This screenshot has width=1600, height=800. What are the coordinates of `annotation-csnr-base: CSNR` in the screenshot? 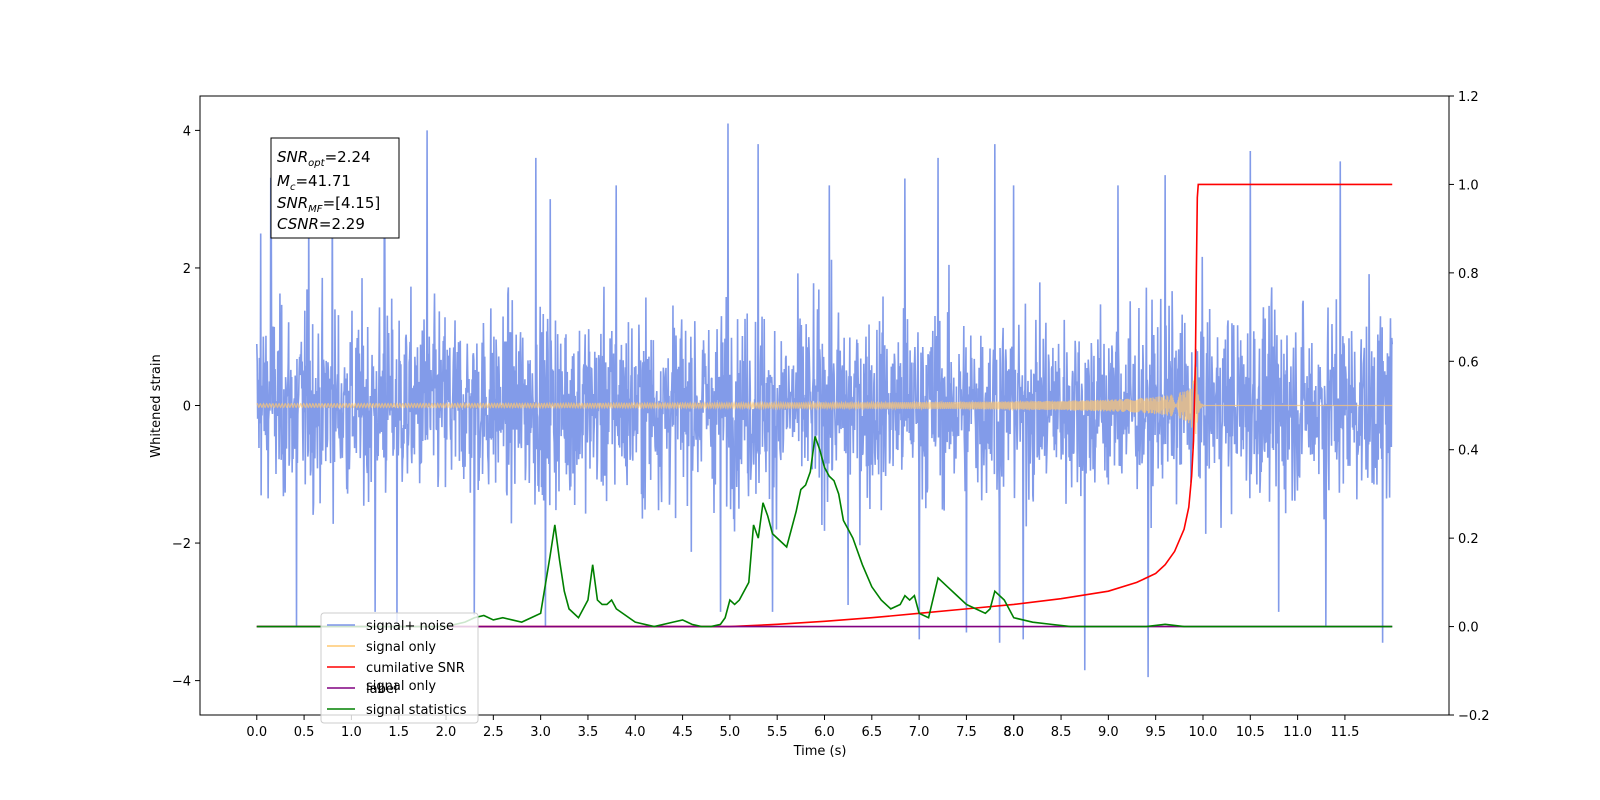 It's located at (298, 224).